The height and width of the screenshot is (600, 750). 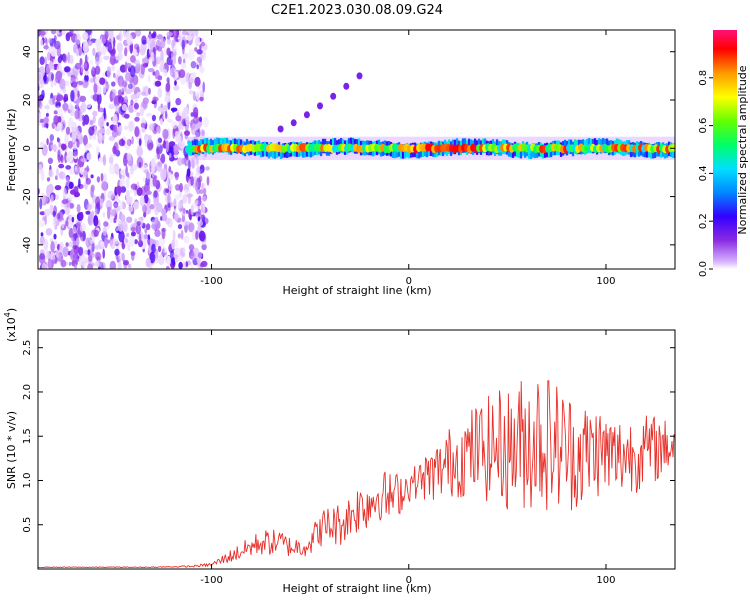 I want to click on colorbar-ticks: 0.0 0.2 0.4 0.6 0.8, so click(x=705, y=173).